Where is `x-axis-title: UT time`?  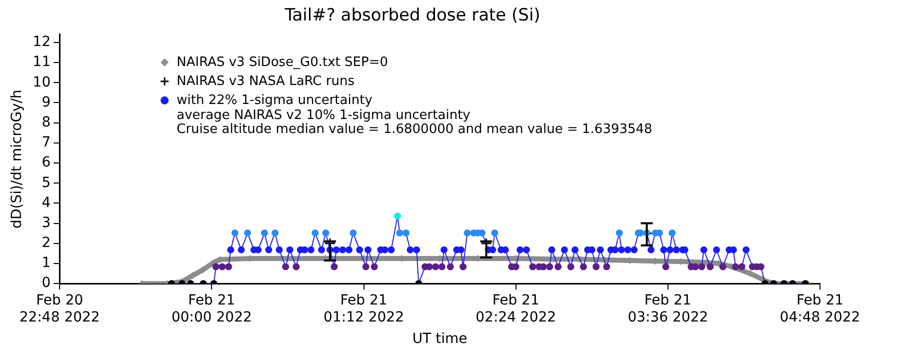 x-axis-title: UT time is located at coordinates (440, 339).